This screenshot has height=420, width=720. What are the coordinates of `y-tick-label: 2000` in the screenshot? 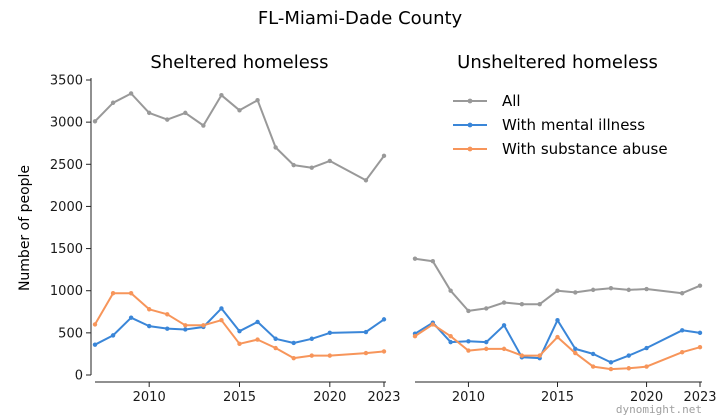 It's located at (66, 207).